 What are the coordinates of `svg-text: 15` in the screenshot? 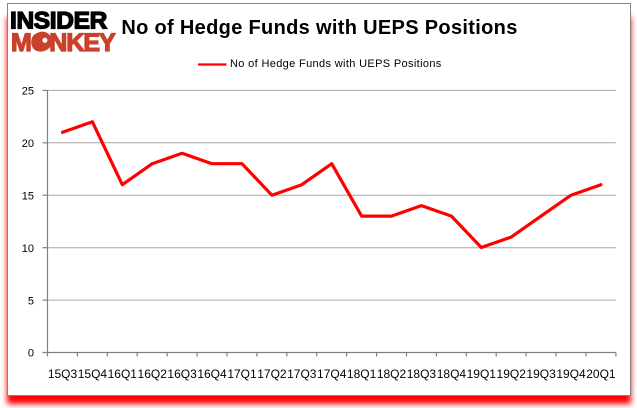 It's located at (28, 196).